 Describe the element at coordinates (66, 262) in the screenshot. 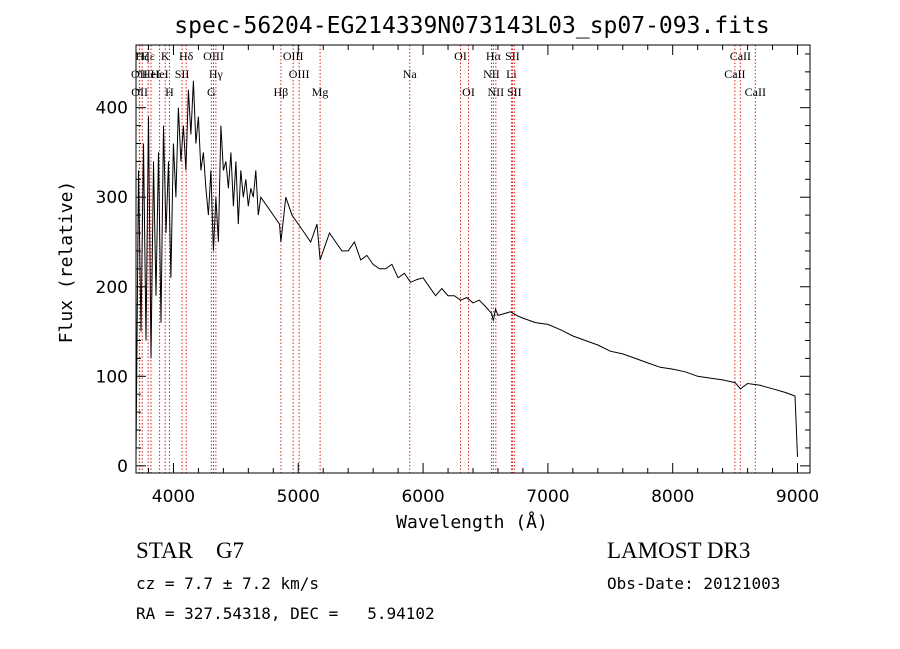

I see `y-axis-label: Flux (relative)` at that location.